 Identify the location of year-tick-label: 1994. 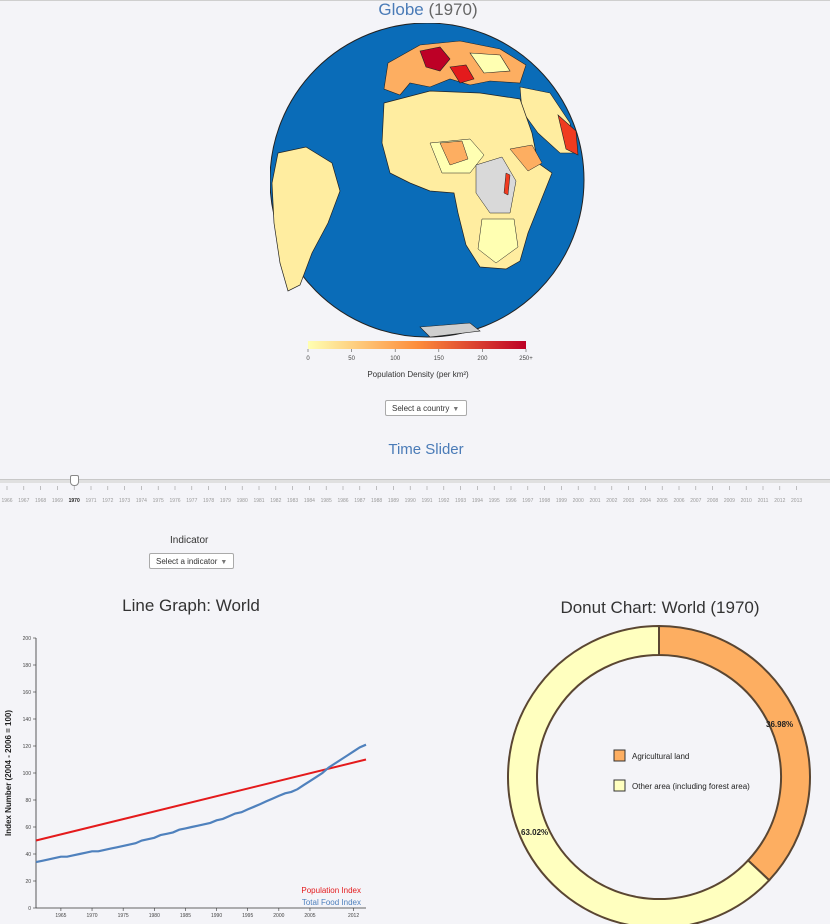
(477, 501).